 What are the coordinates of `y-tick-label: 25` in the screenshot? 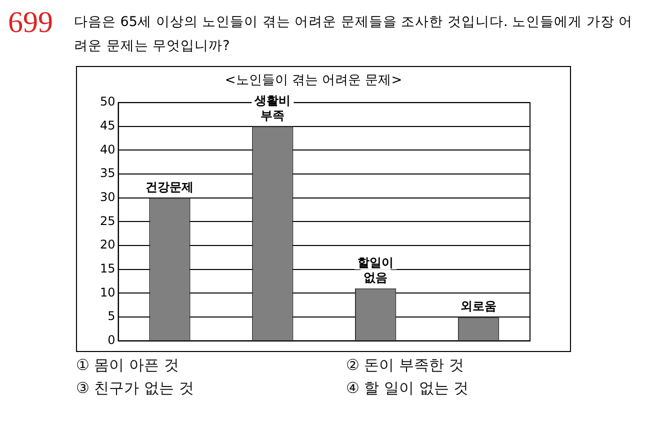 It's located at (108, 221).